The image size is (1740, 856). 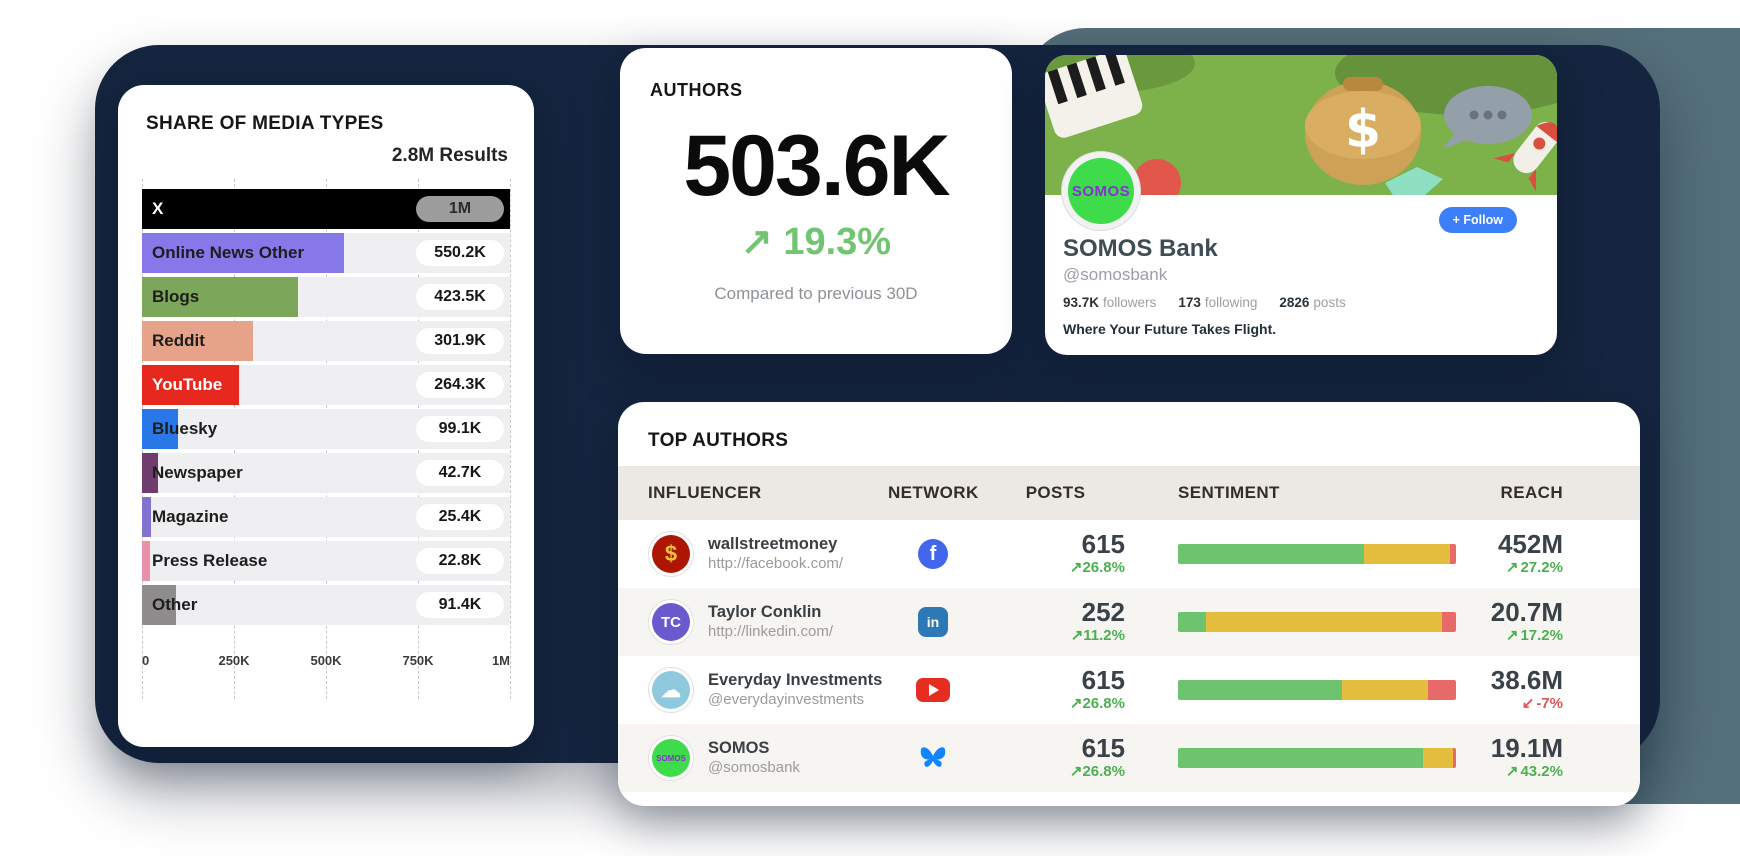 What do you see at coordinates (326, 341) in the screenshot?
I see `chart-row: Reddit 301.9K` at bounding box center [326, 341].